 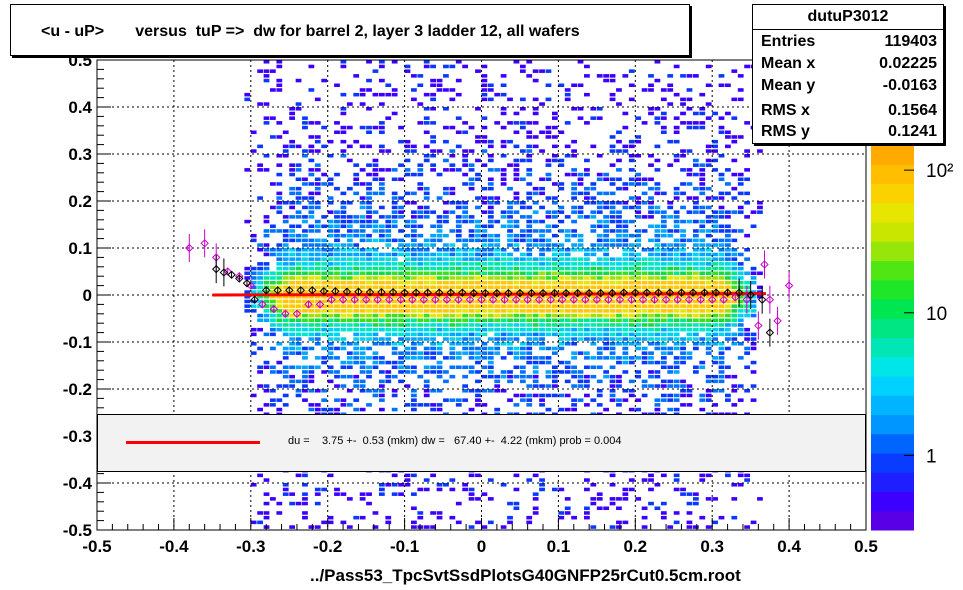 What do you see at coordinates (849, 88) in the screenshot?
I see `stats-row-mean-y: Mean y -0.0163` at bounding box center [849, 88].